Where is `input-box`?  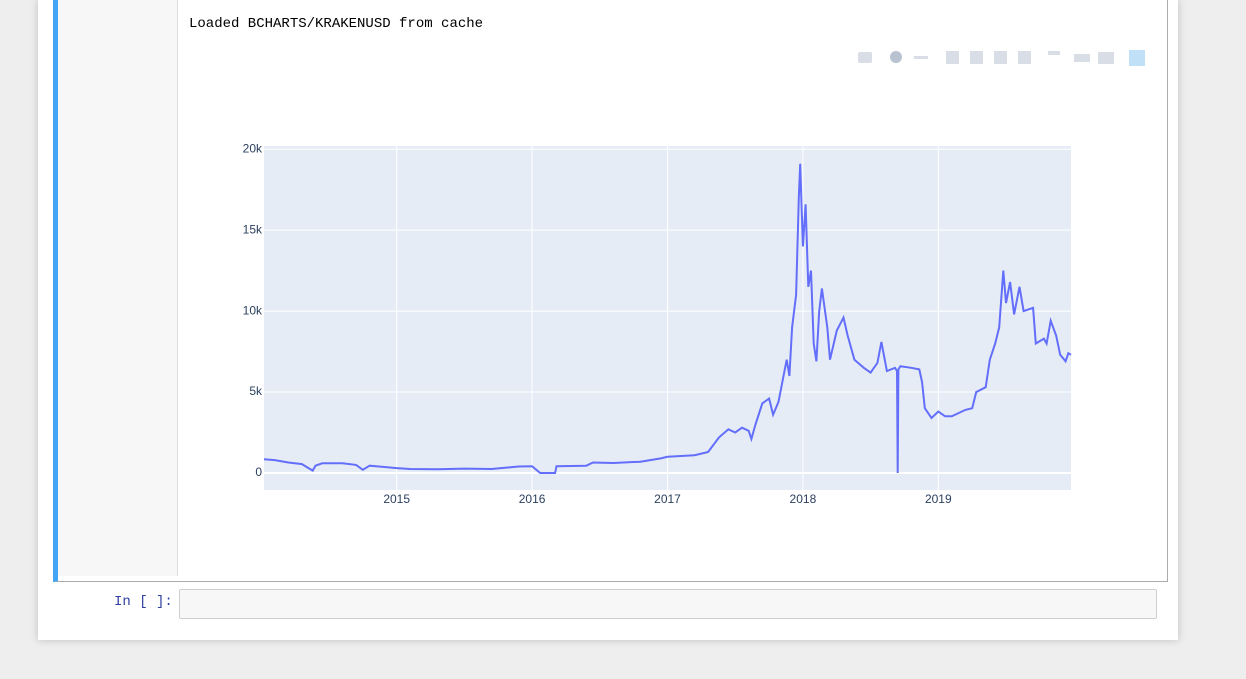 input-box is located at coordinates (668, 604).